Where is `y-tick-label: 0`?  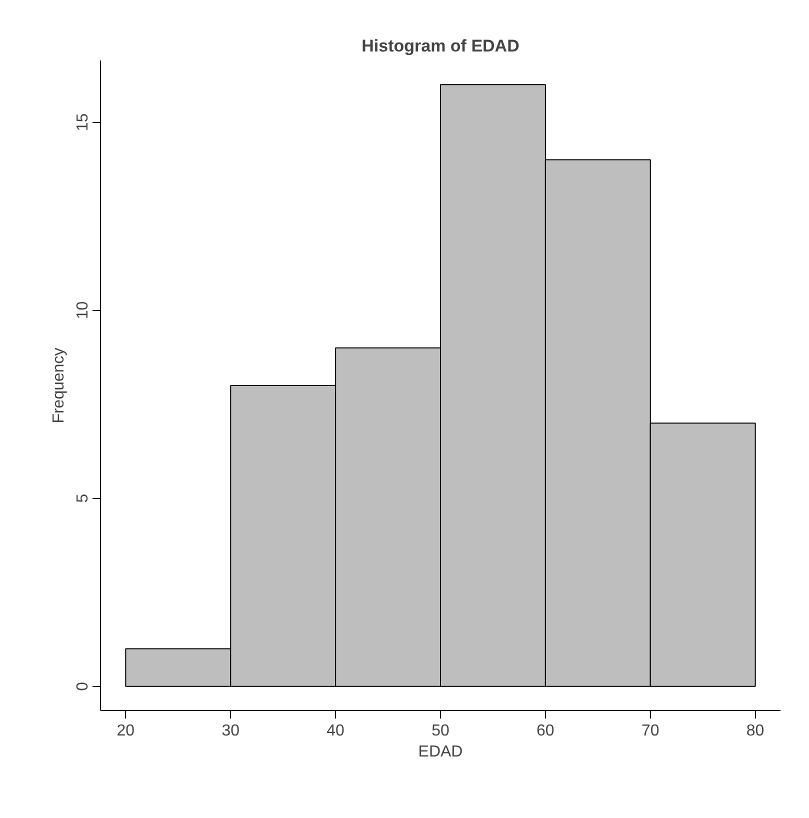 y-tick-label: 0 is located at coordinates (83, 686).